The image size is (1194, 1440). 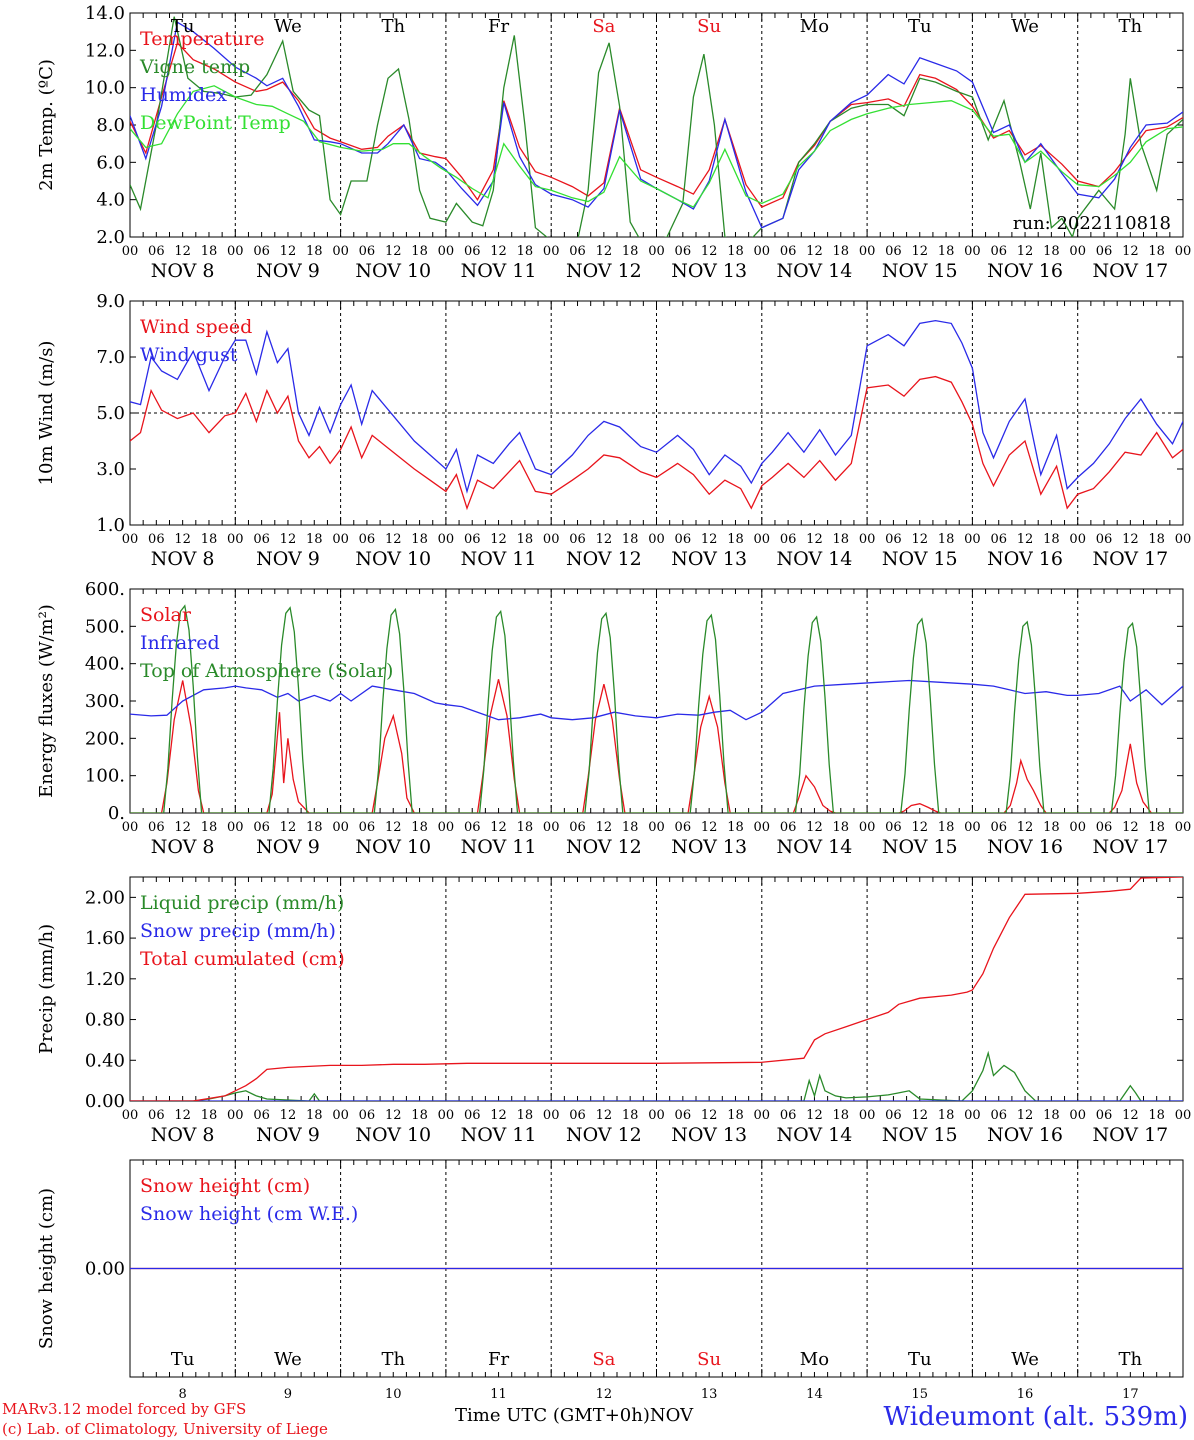 What do you see at coordinates (110, 125) in the screenshot?
I see `y-tick-label: 8.0` at bounding box center [110, 125].